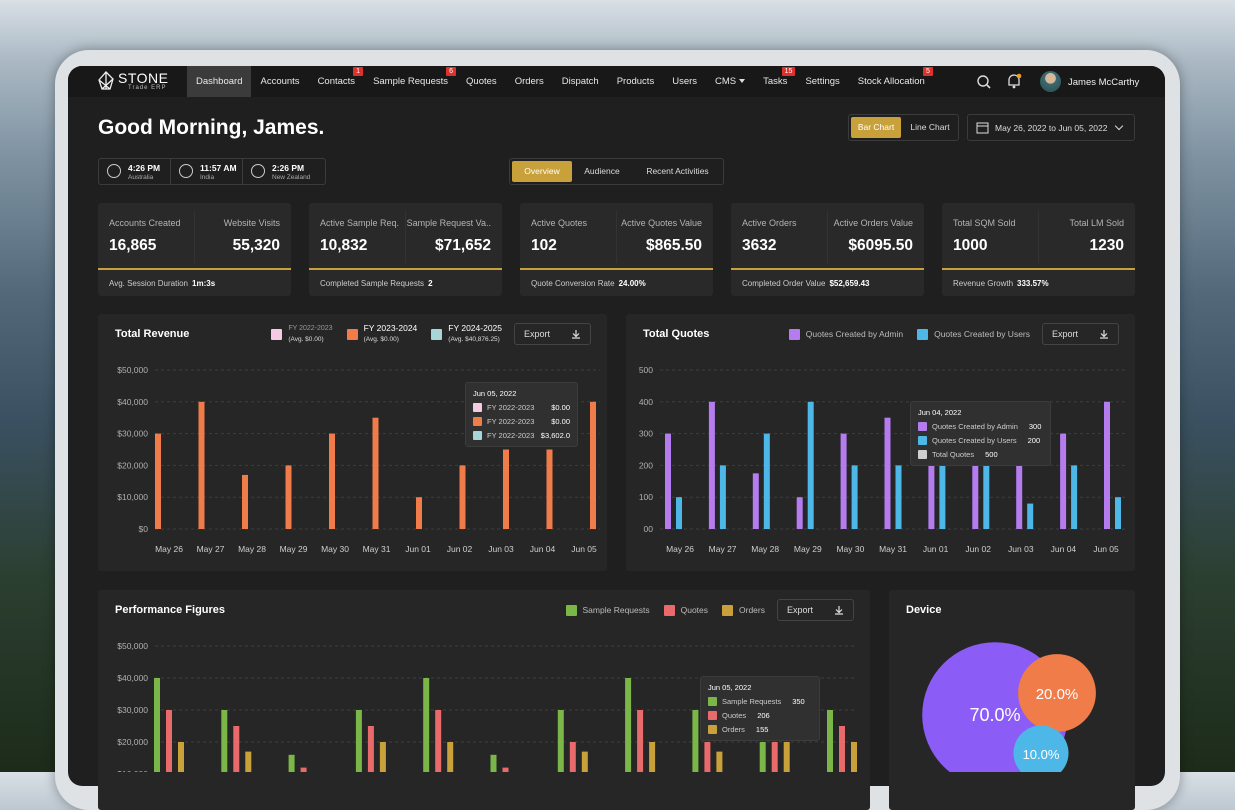 The image size is (1235, 810). I want to click on stat-label: Accounts Created, so click(145, 223).